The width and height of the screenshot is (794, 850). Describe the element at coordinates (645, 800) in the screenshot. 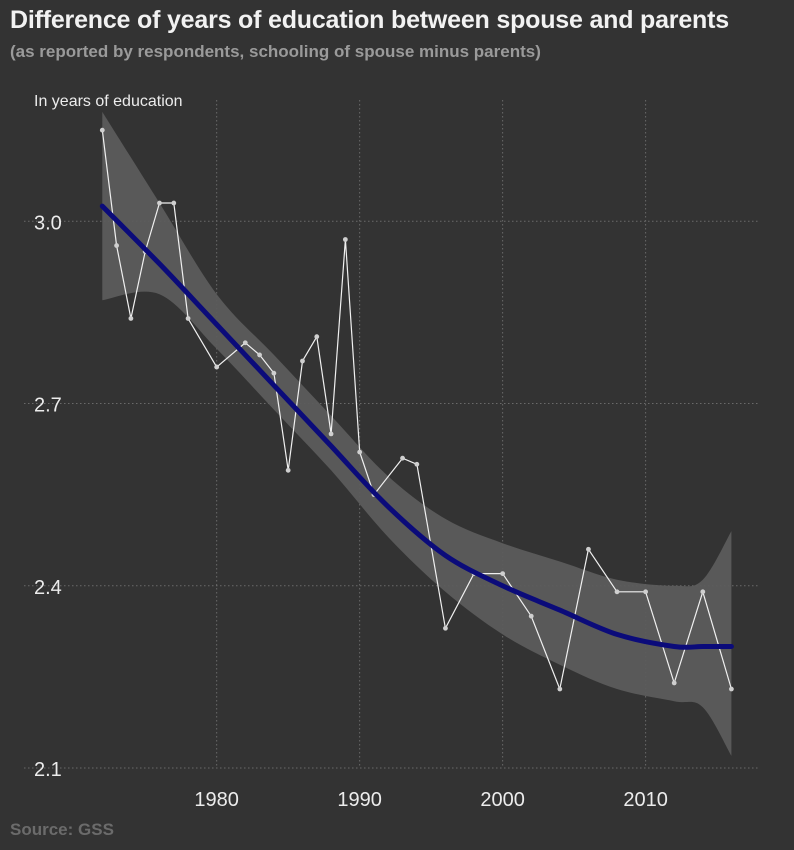

I see `x-tick-label: 2010` at that location.